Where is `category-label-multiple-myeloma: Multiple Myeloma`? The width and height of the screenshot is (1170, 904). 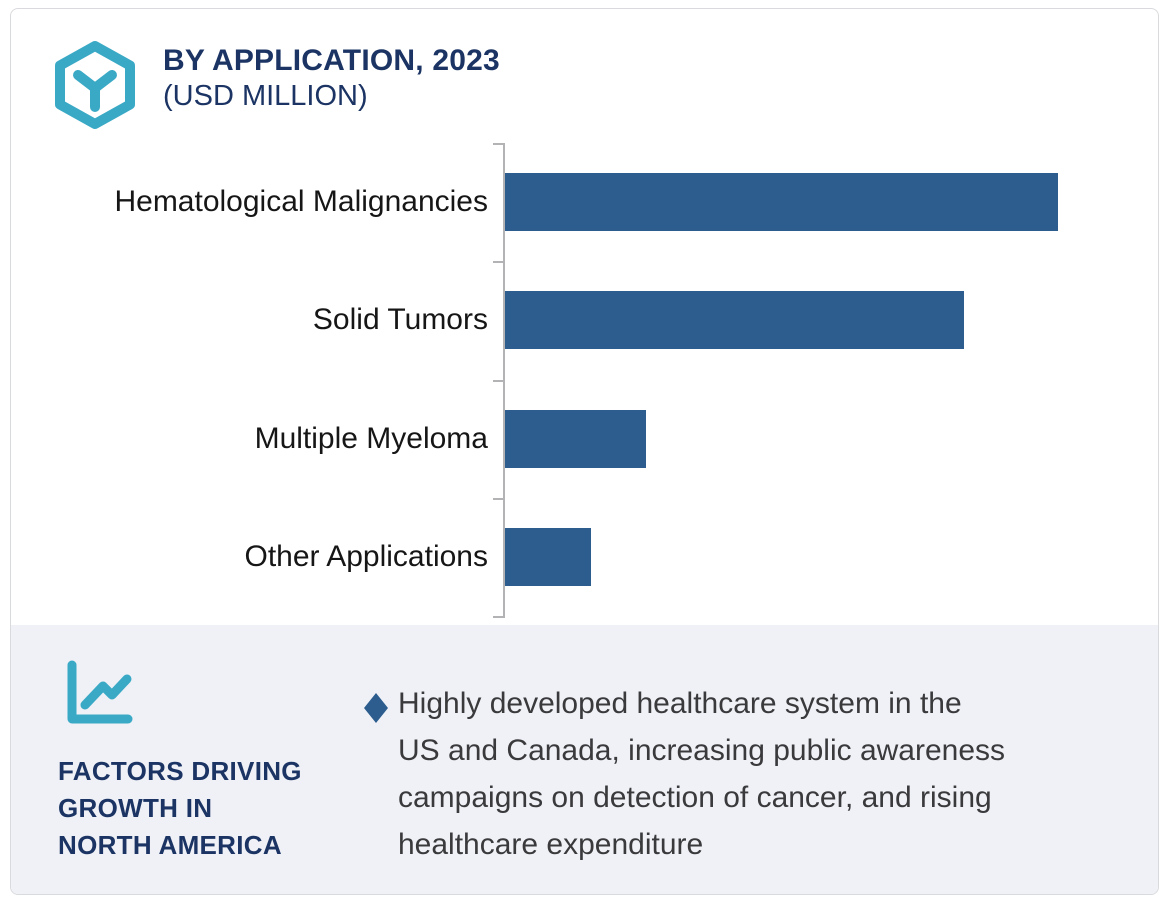 category-label-multiple-myeloma: Multiple Myeloma is located at coordinates (371, 438).